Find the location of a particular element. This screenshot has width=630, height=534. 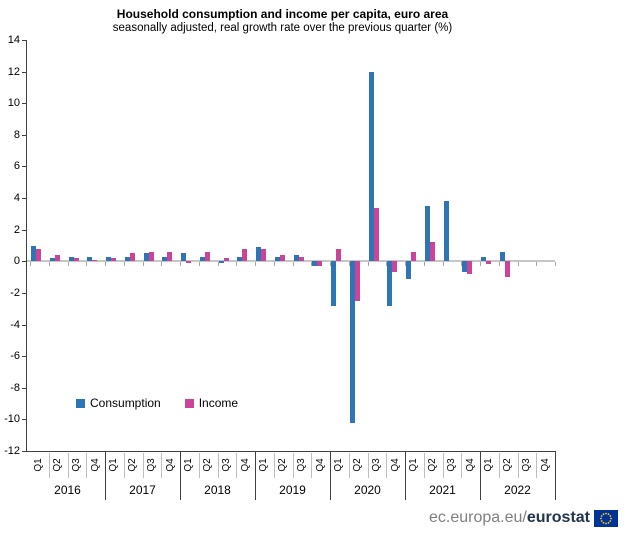

eu-flag-icon is located at coordinates (606, 518).